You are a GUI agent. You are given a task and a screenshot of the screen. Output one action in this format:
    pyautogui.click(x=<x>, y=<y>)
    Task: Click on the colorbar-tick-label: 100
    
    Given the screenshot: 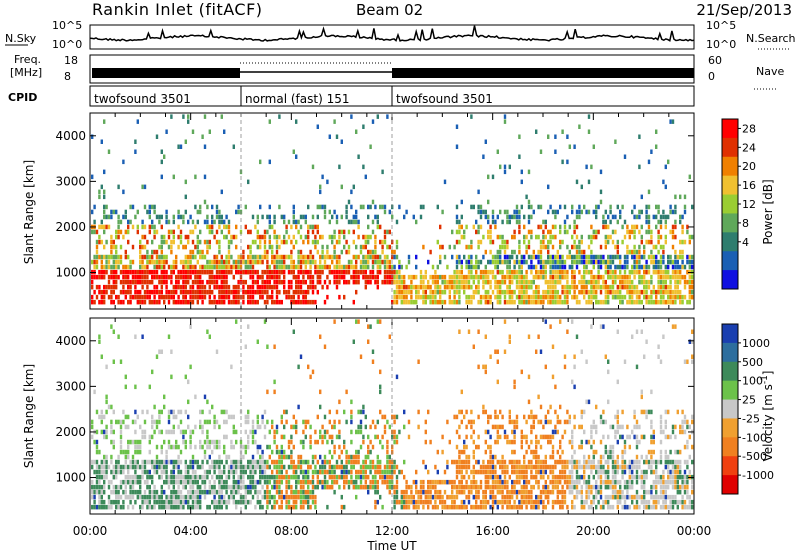 What is the action you would take?
    pyautogui.click(x=752, y=381)
    